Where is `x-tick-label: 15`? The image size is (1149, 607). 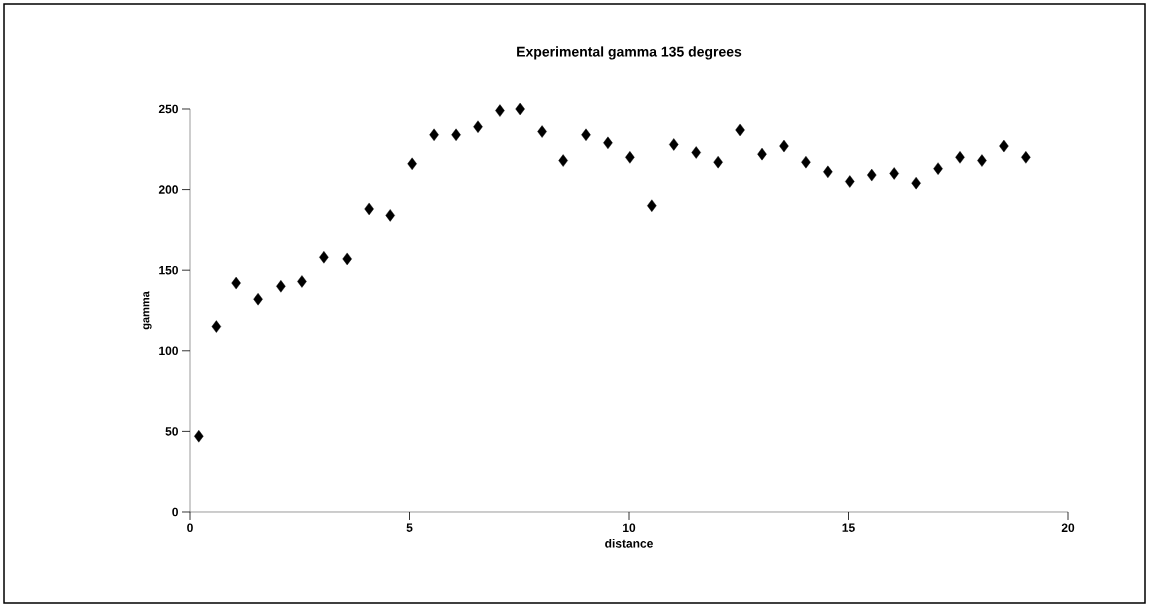 x-tick-label: 15 is located at coordinates (848, 527).